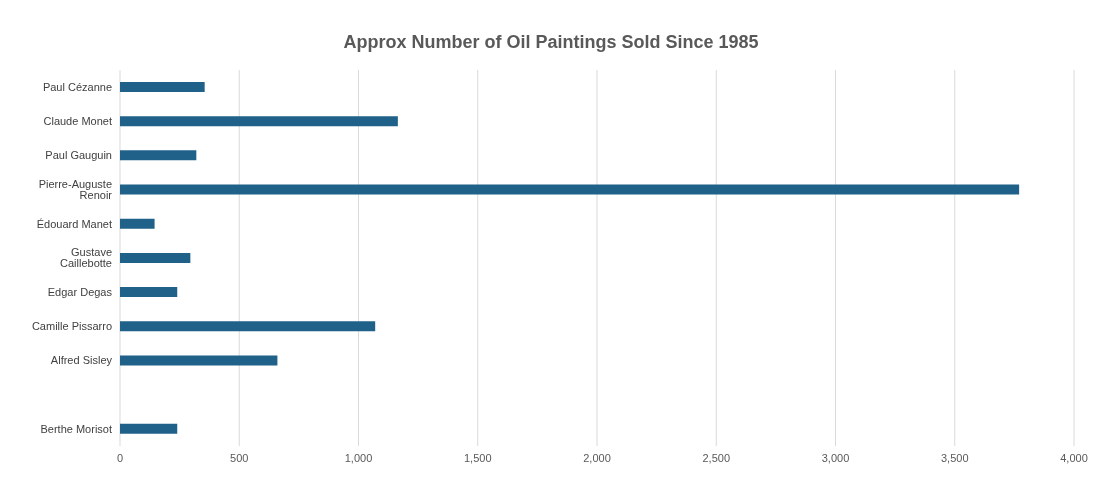  I want to click on y-tick-label: Camille Pissarro, so click(71, 326).